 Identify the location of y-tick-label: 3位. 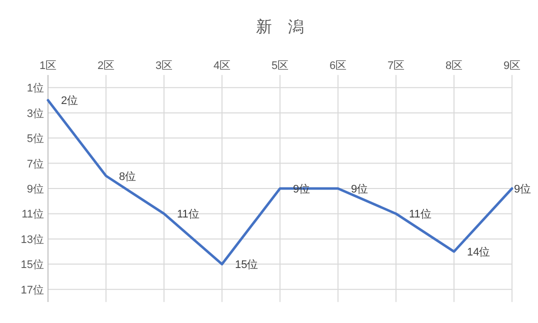
(35, 114).